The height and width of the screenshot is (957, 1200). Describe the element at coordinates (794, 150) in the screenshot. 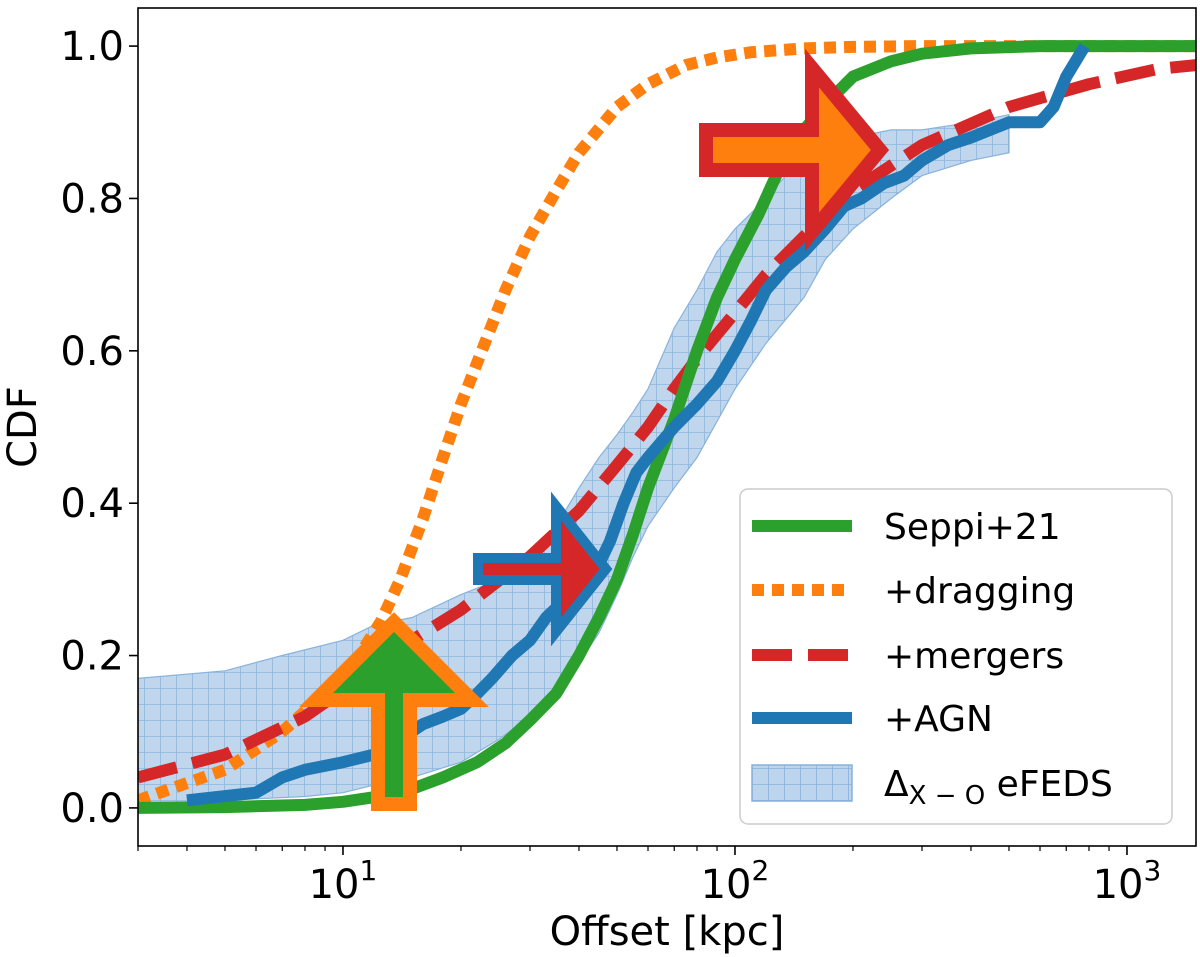

I see `right-arrow-large` at that location.